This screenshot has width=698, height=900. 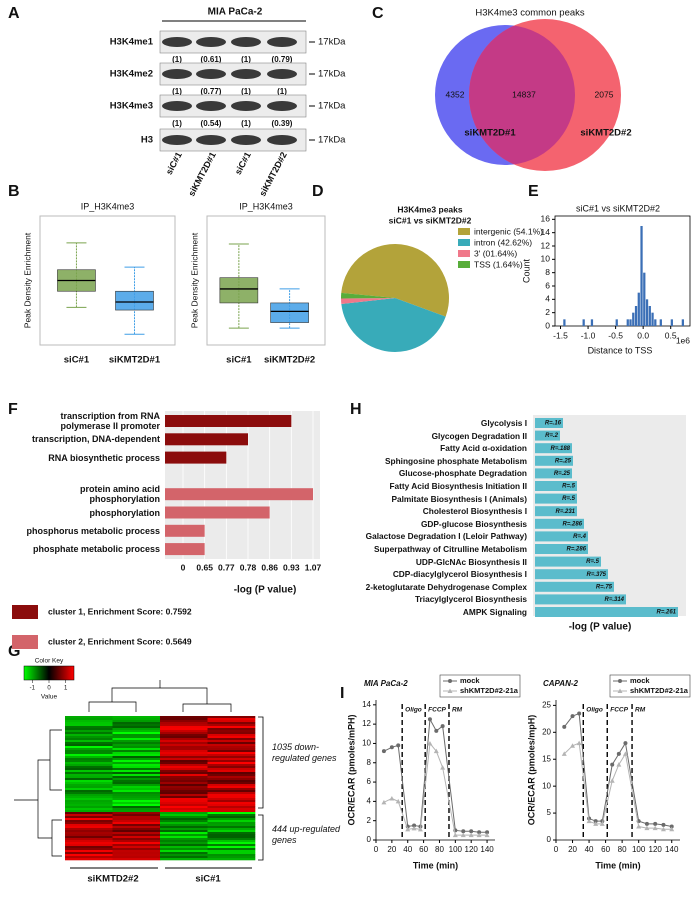 I want to click on box, so click(x=239, y=290).